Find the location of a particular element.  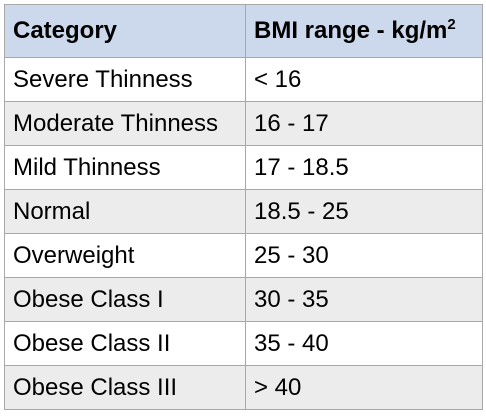

header-bmi-range-exponent: 2 is located at coordinates (451, 24).